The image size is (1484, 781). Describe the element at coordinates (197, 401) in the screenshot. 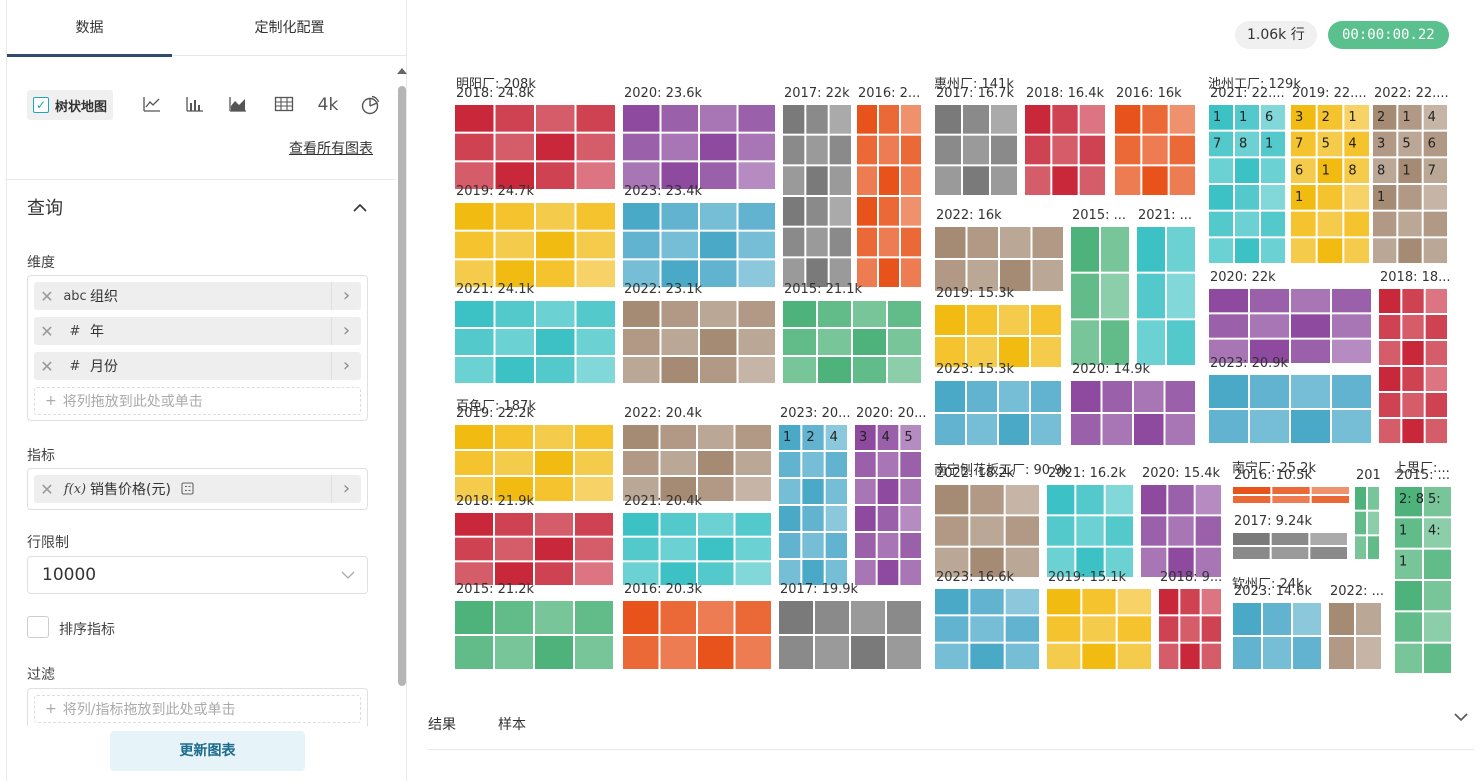

I see `dimension-drop-zone: + 将列拖放到此处或单击` at that location.